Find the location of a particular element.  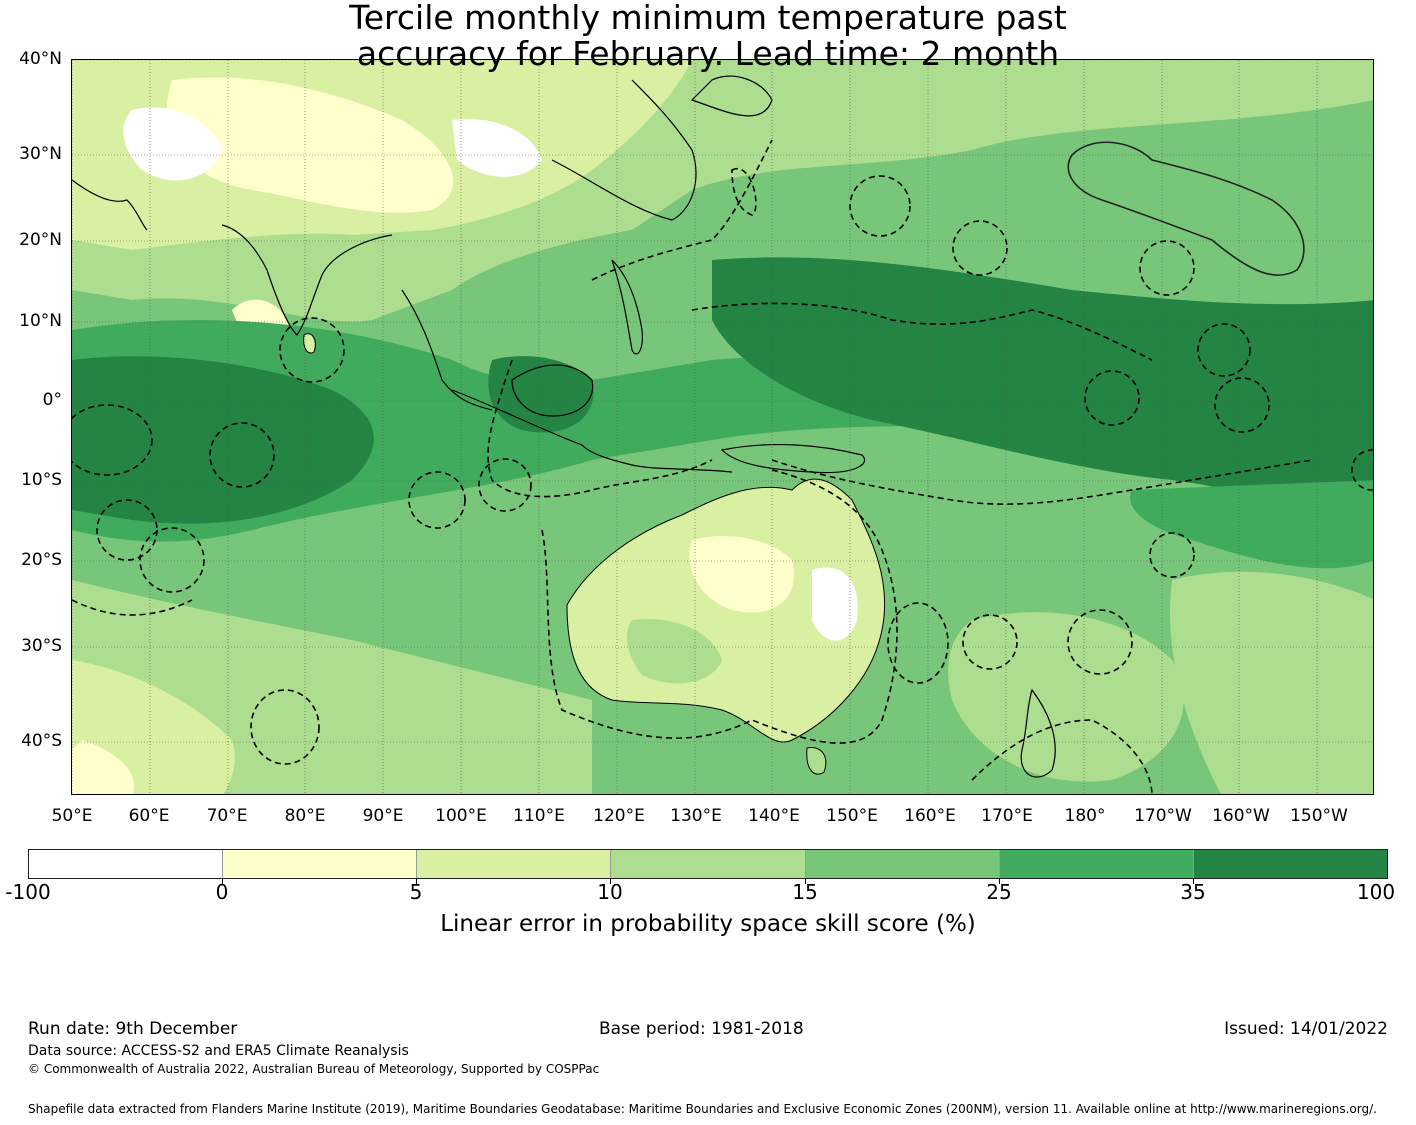

lon-label-130e: 130°E is located at coordinates (696, 816).